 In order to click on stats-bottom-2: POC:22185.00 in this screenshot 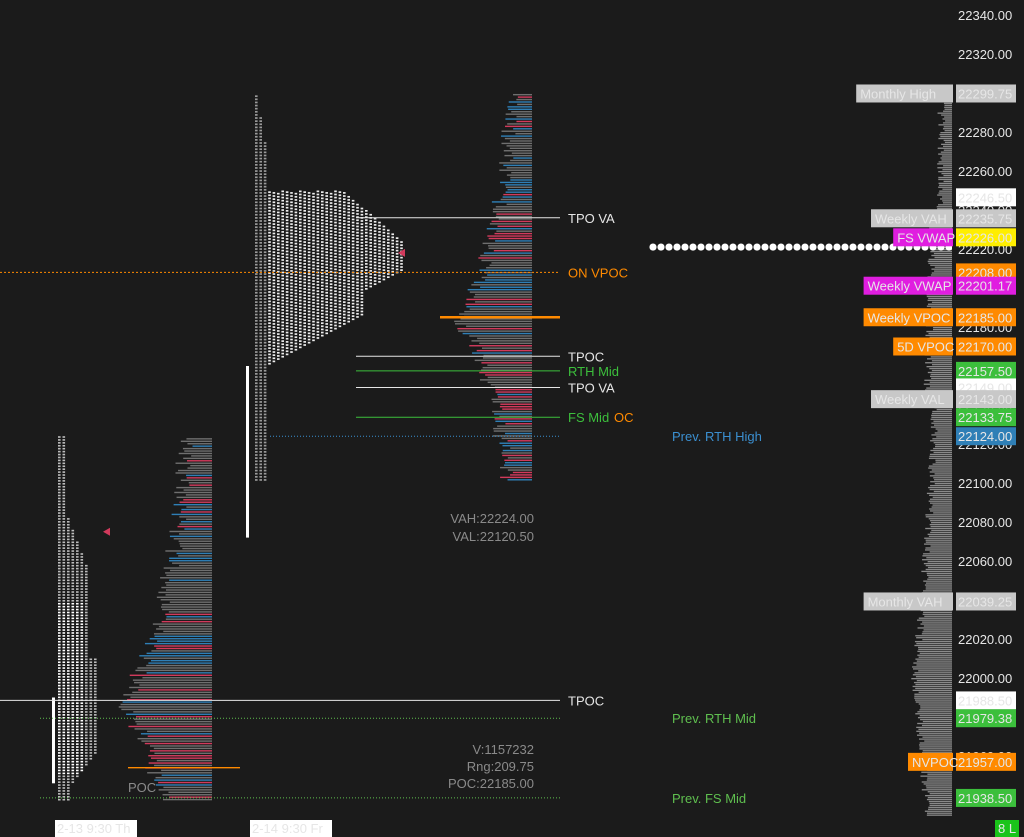, I will do `click(491, 783)`.